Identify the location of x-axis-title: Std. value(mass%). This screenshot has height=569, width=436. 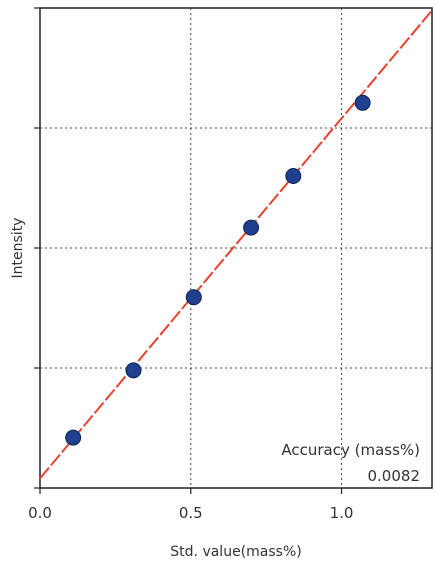
(235, 552).